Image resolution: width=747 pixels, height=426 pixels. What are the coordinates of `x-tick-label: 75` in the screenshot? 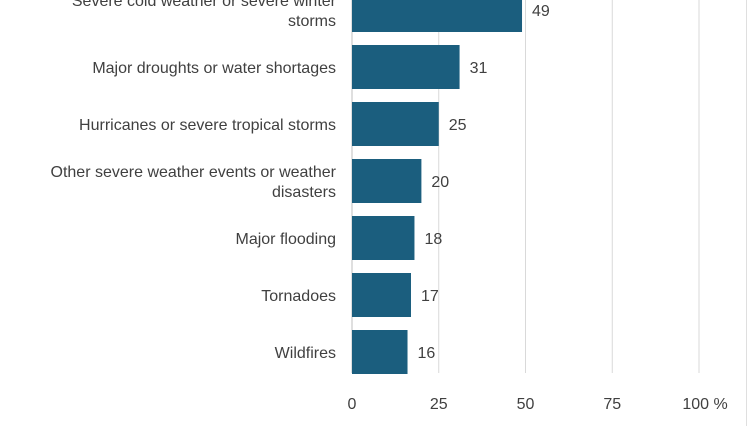 It's located at (612, 404).